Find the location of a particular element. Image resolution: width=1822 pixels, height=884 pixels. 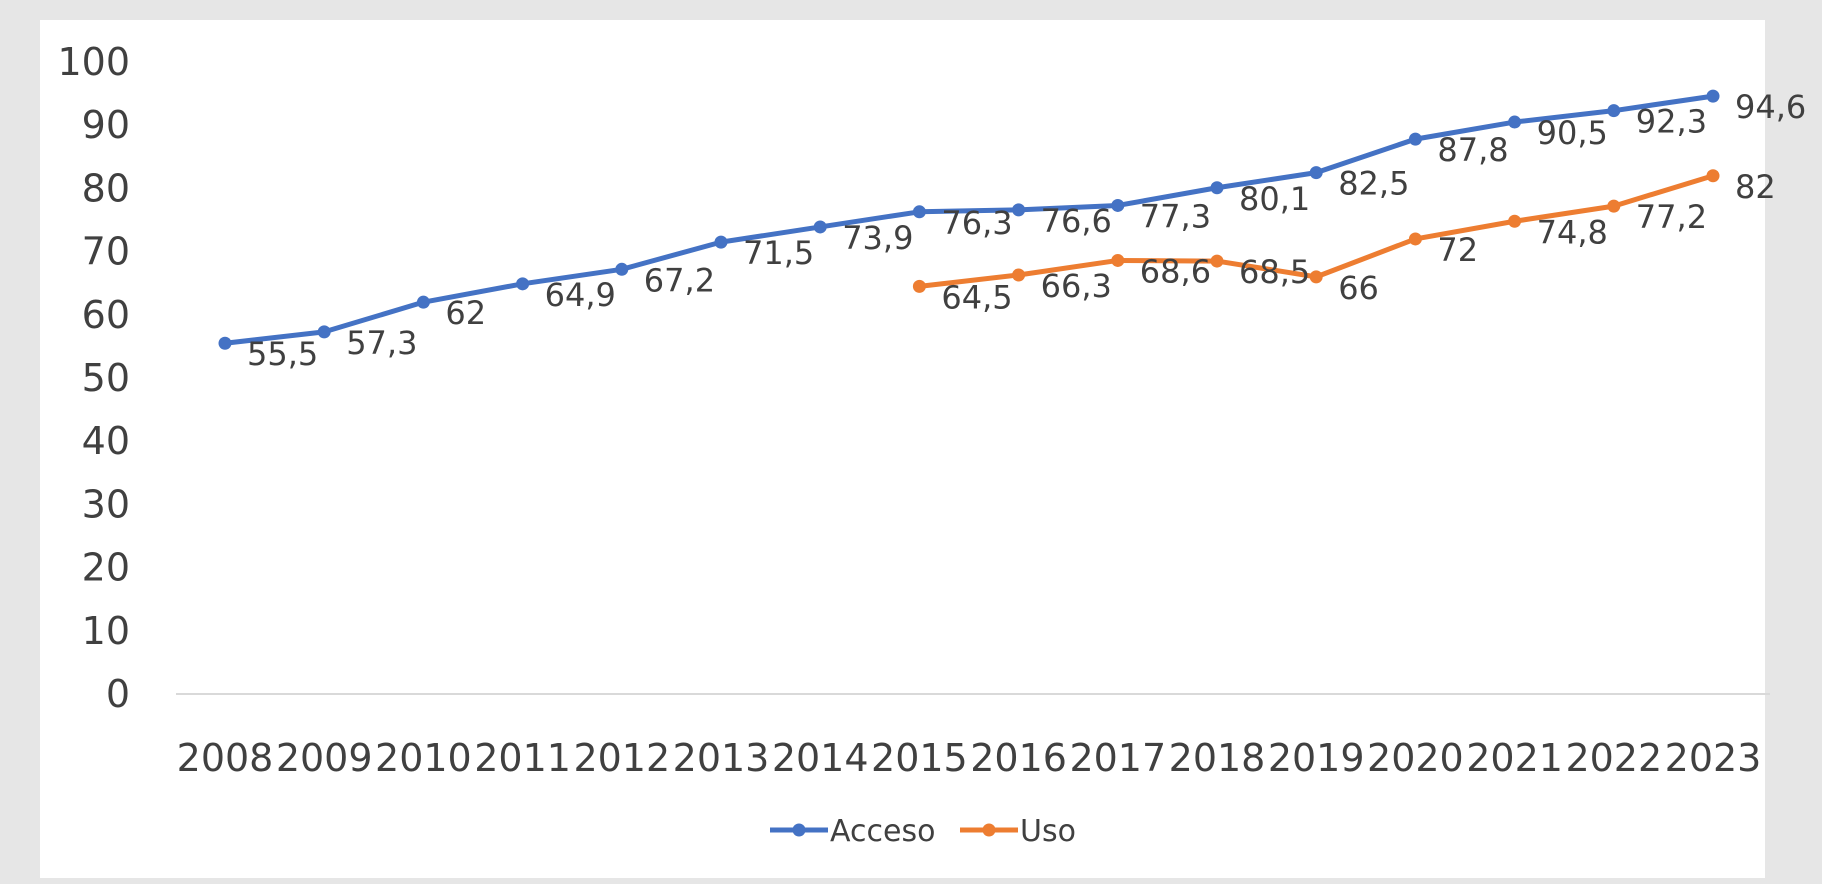

x-tick-label: 2012 is located at coordinates (621, 758).